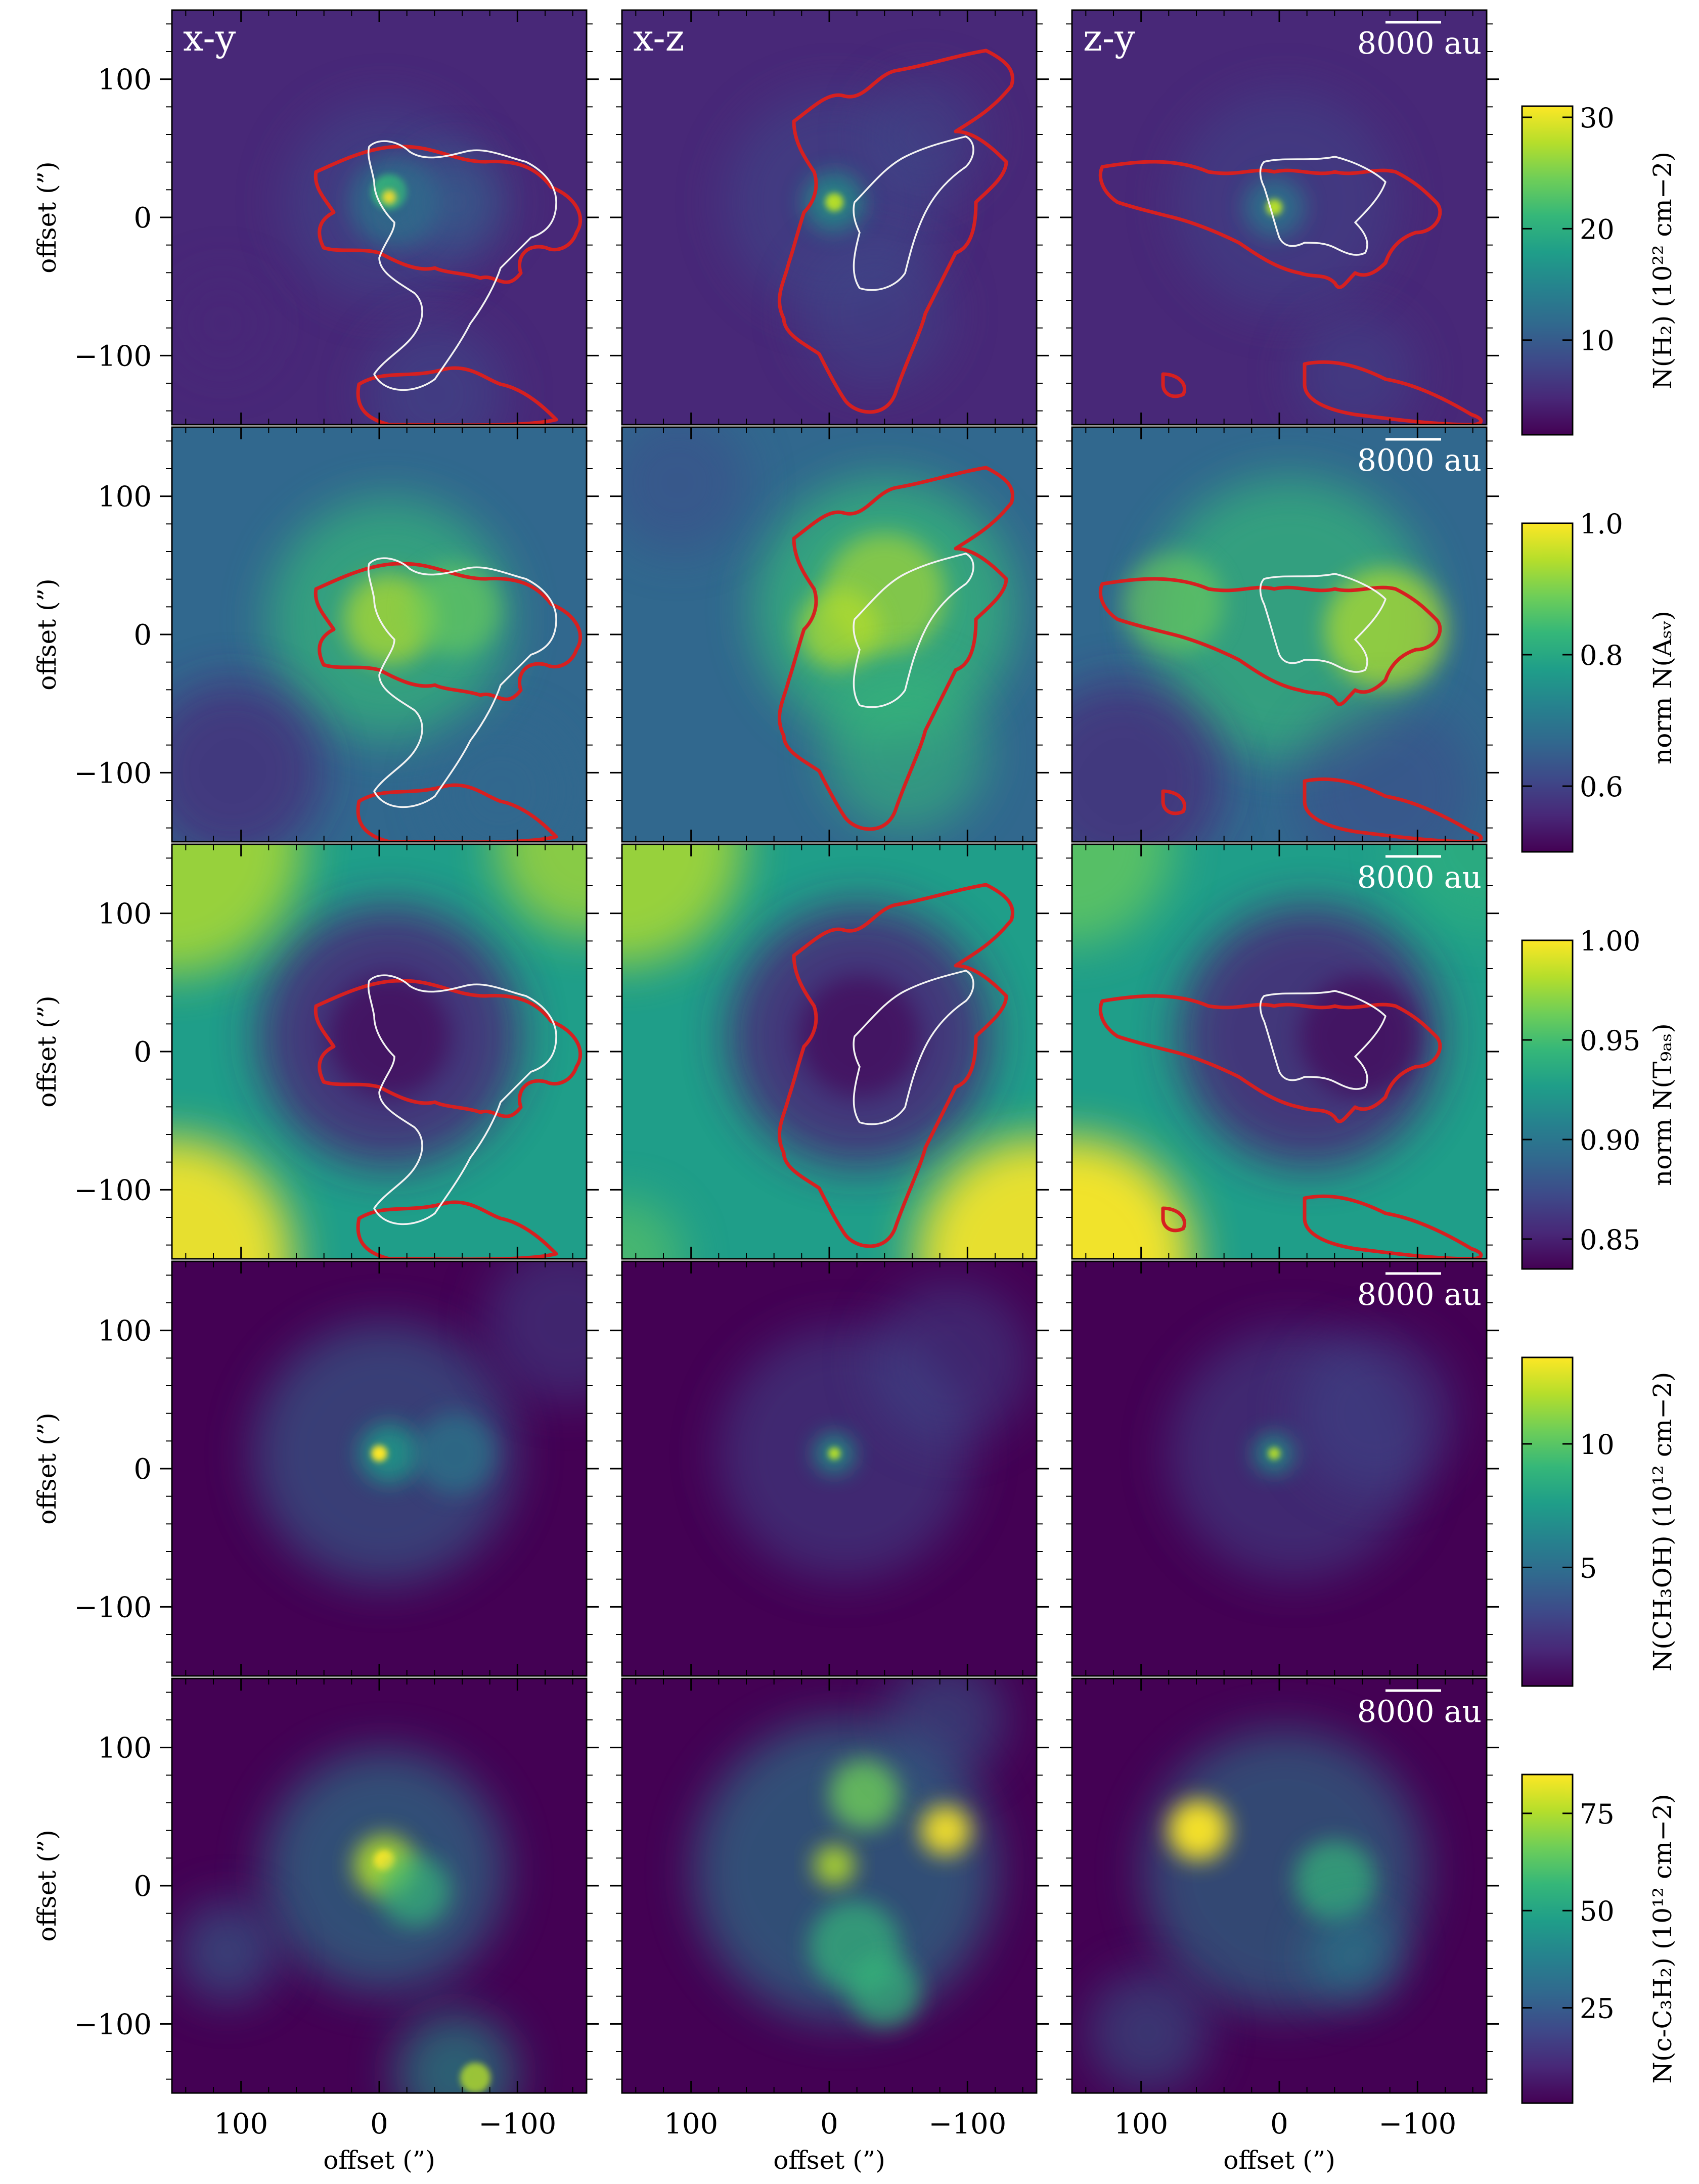 Image resolution: width=1699 pixels, height=2184 pixels. Describe the element at coordinates (1662, 1938) in the screenshot. I see `colorbar-label: N(c-C₃H₂) (10¹² cm−2)` at that location.